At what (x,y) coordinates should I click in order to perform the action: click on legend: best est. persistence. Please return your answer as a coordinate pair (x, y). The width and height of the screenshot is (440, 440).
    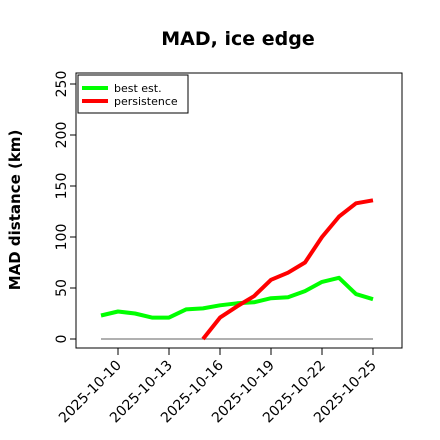
    Looking at the image, I should click on (133, 94).